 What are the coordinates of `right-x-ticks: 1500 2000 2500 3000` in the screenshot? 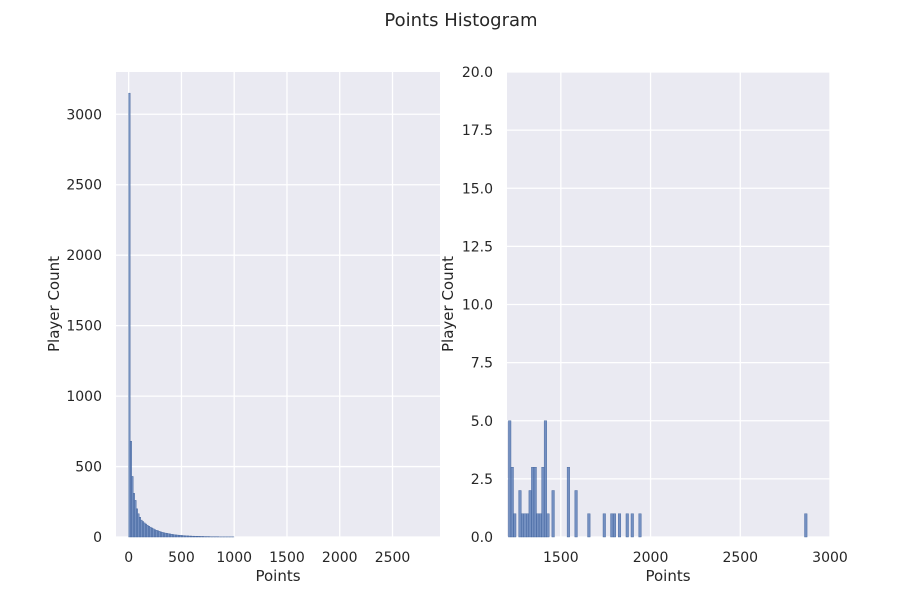 It's located at (695, 558).